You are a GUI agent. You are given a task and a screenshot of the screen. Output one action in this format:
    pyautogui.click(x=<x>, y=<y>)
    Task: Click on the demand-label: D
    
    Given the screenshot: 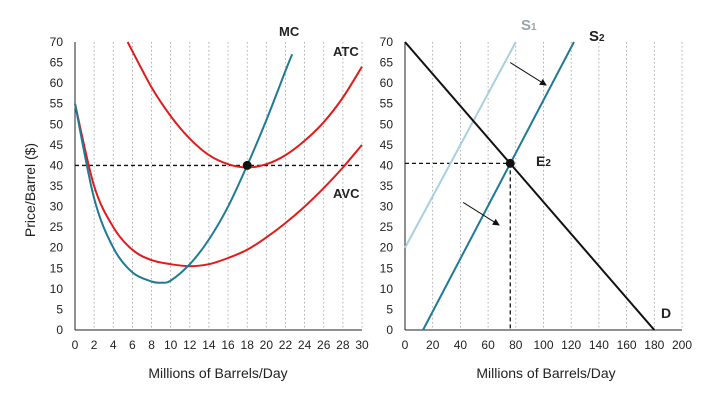 What is the action you would take?
    pyautogui.click(x=666, y=313)
    